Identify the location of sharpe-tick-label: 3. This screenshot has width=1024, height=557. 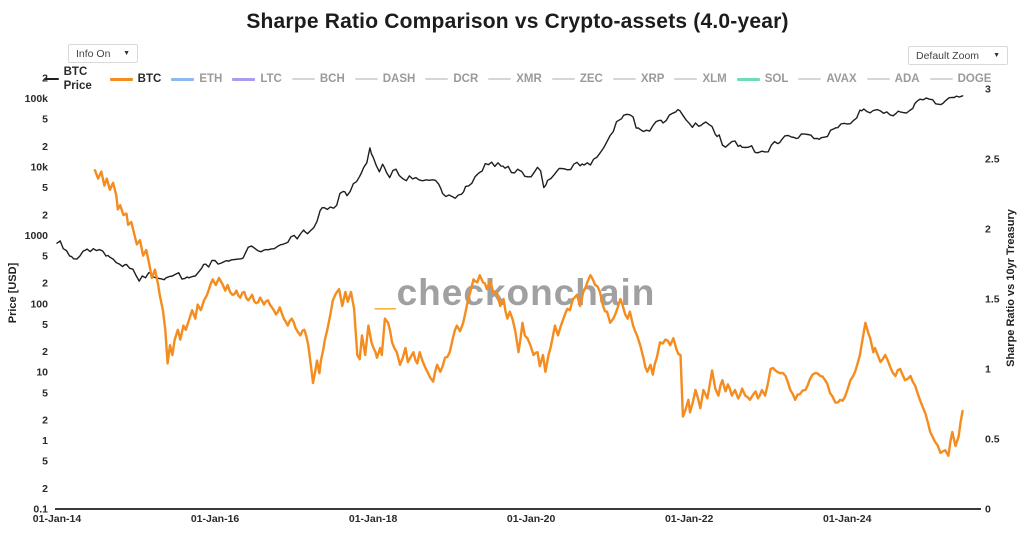
(988, 90).